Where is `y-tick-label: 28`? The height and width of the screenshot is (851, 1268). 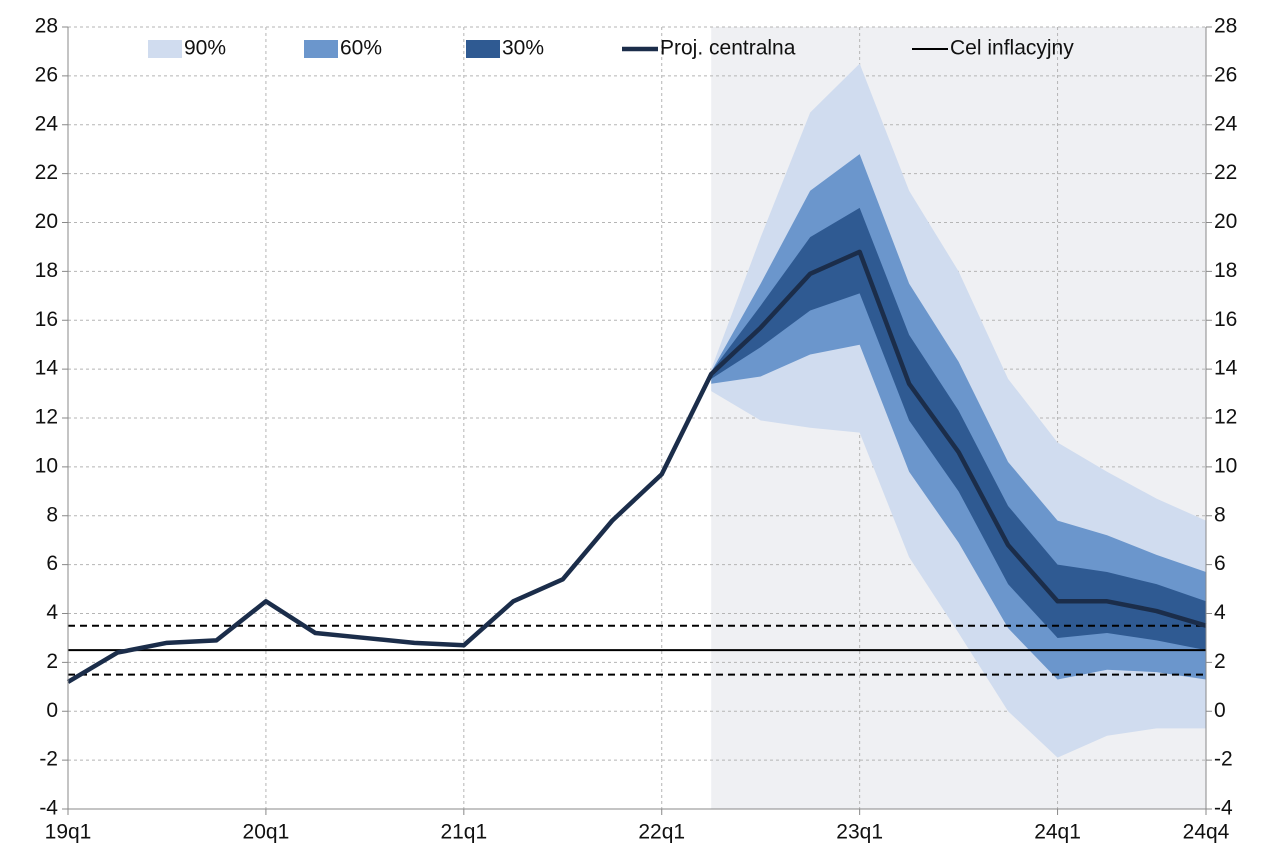 y-tick-label: 28 is located at coordinates (46, 26).